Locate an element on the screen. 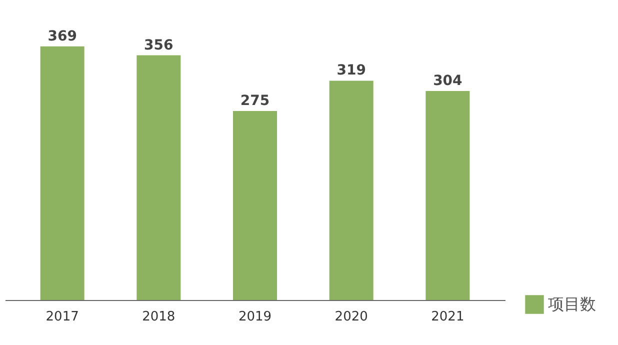 The image size is (618, 345). x-tick-label: 2018 is located at coordinates (159, 317).